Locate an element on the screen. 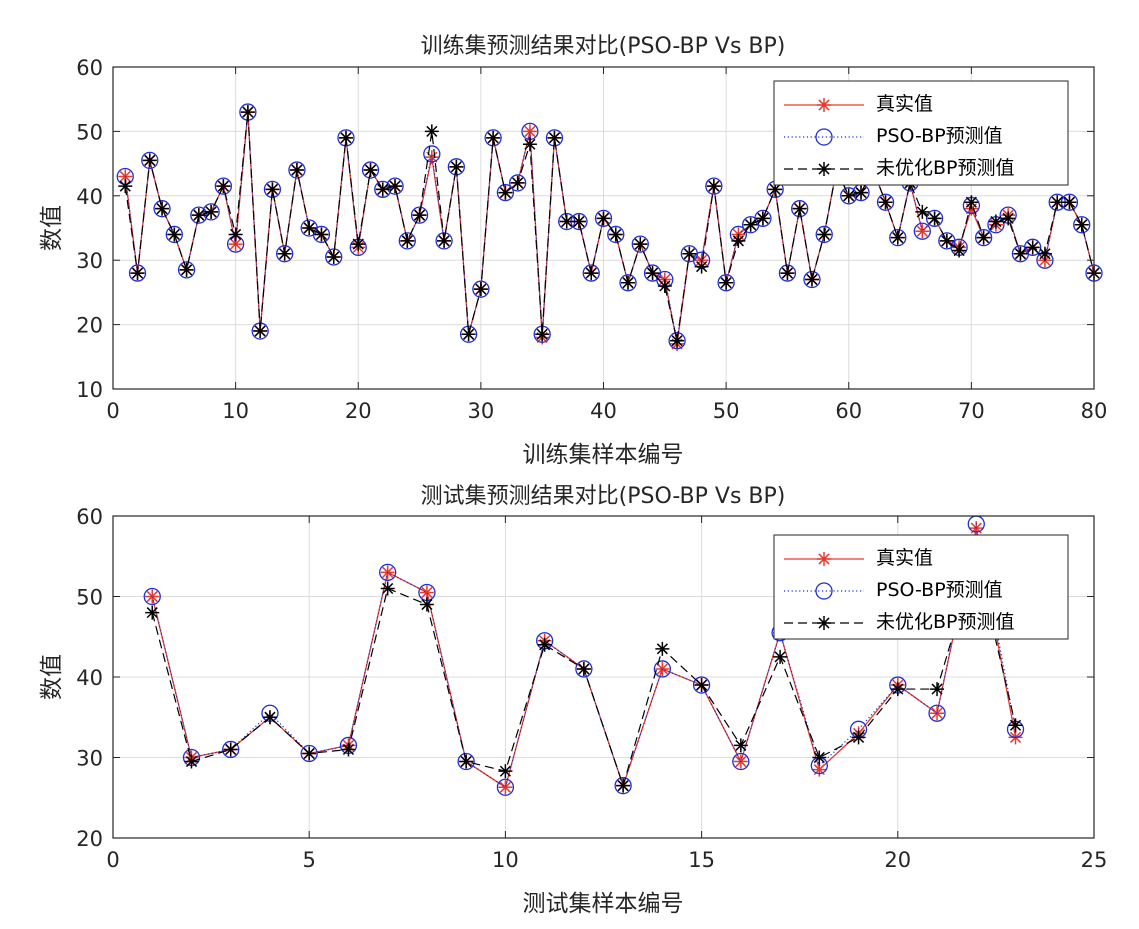  x-tick-label: 60 is located at coordinates (848, 411).